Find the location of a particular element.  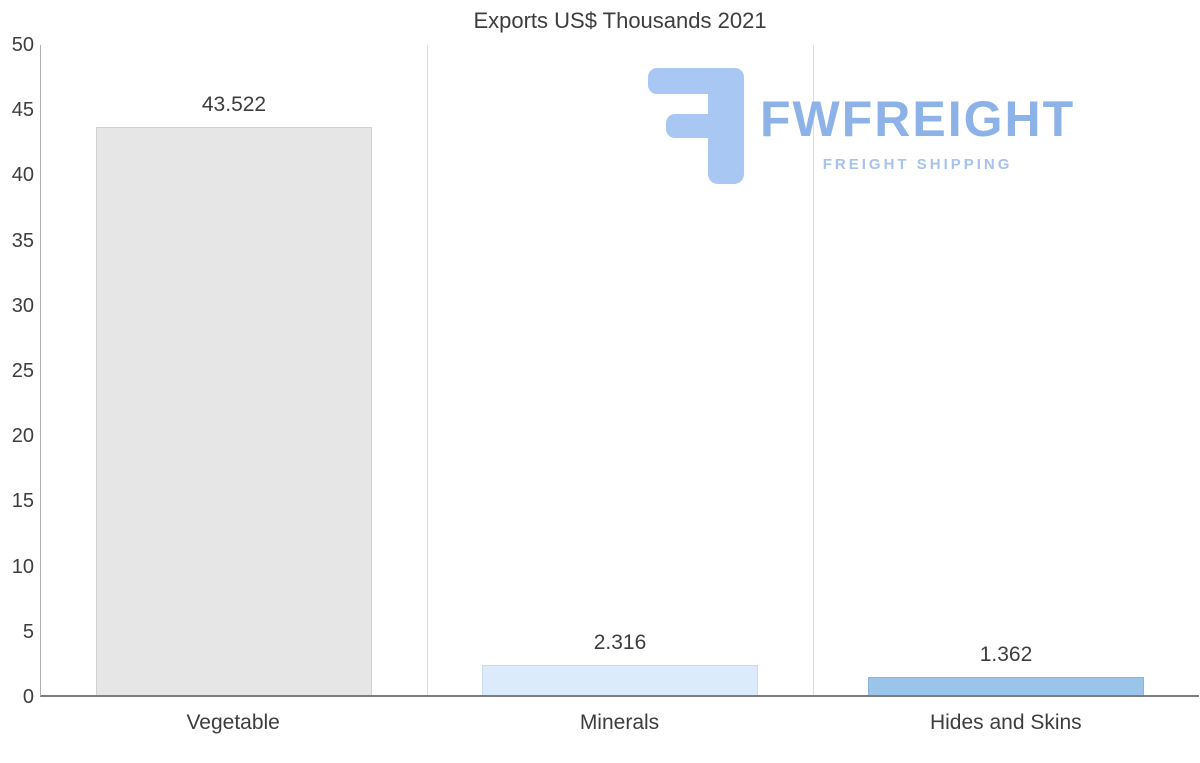

bar-minerals is located at coordinates (620, 679).